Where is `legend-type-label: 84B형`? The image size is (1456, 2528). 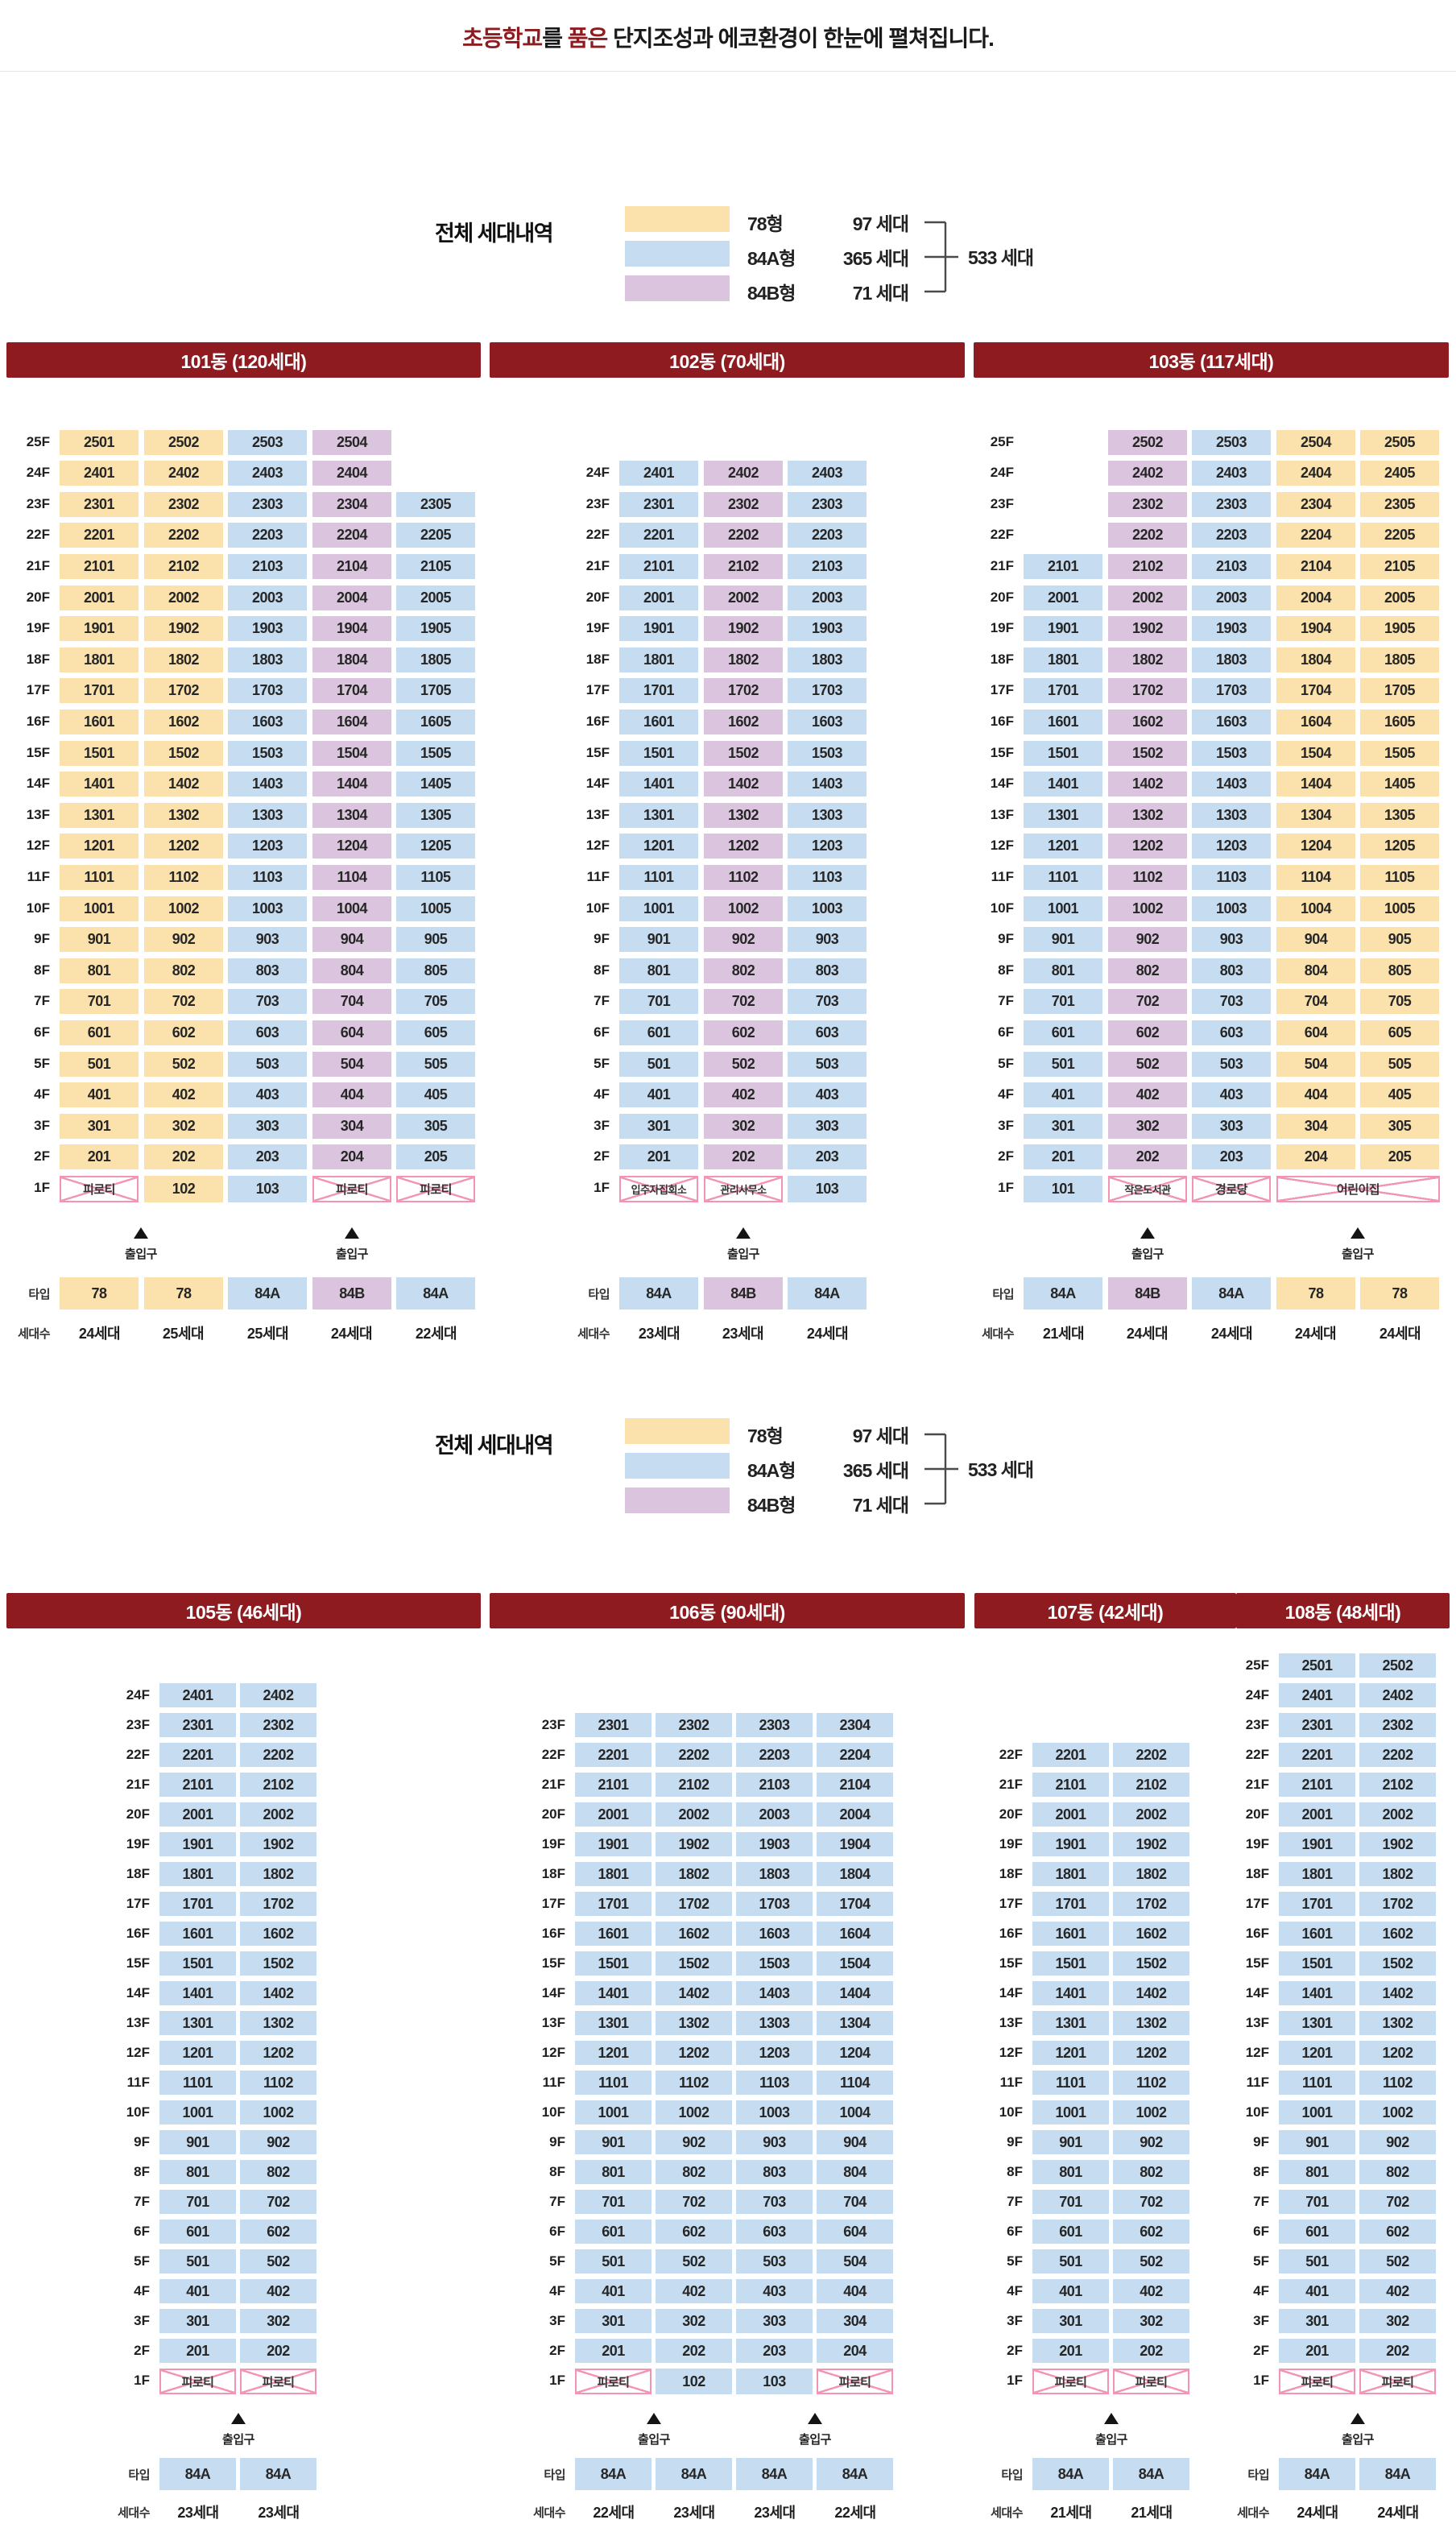
legend-type-label: 84B형 is located at coordinates (771, 294).